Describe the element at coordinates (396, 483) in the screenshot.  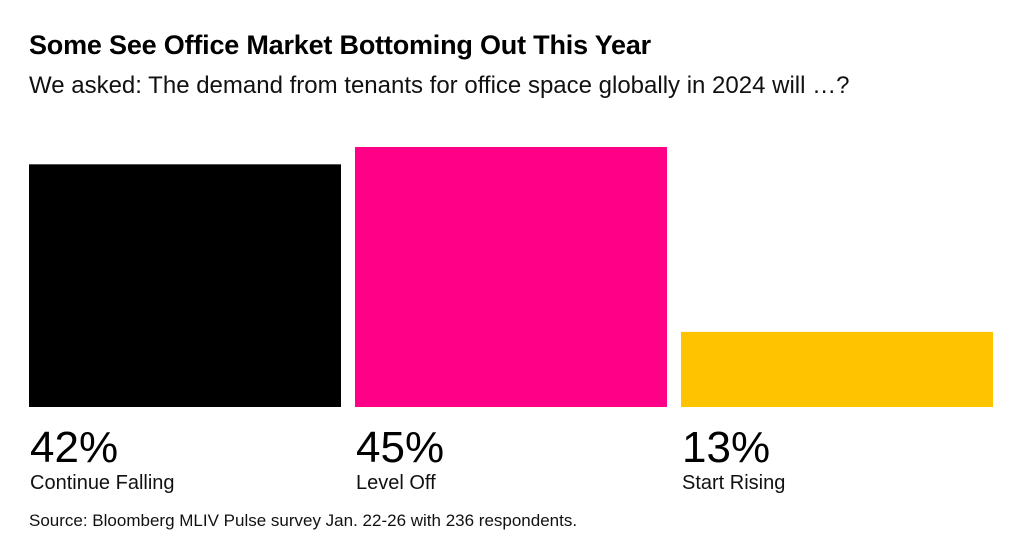
I see `category-label: Level Off` at that location.